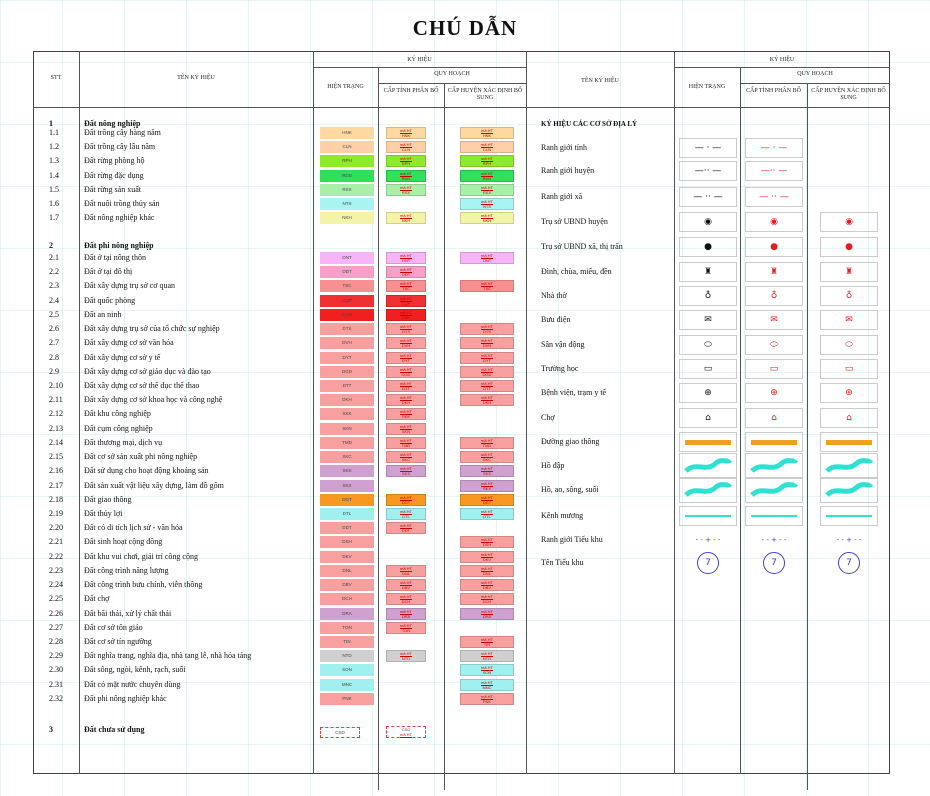 The height and width of the screenshot is (796, 930). I want to click on swatch-code: DNL, so click(405, 573).